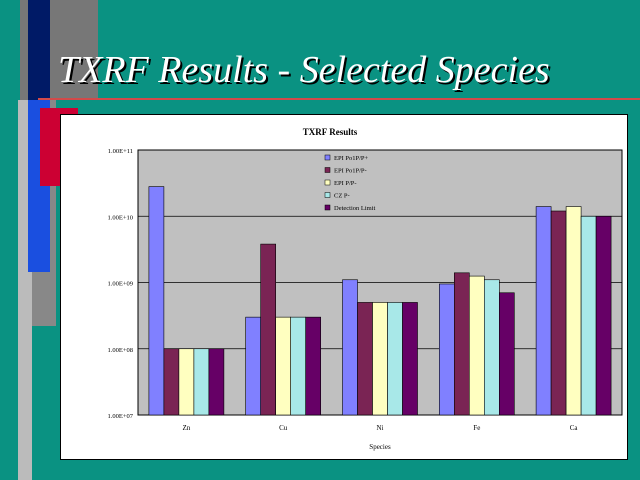 Image resolution: width=640 pixels, height=480 pixels. Describe the element at coordinates (574, 428) in the screenshot. I see `x-tick-label: Ca` at that location.